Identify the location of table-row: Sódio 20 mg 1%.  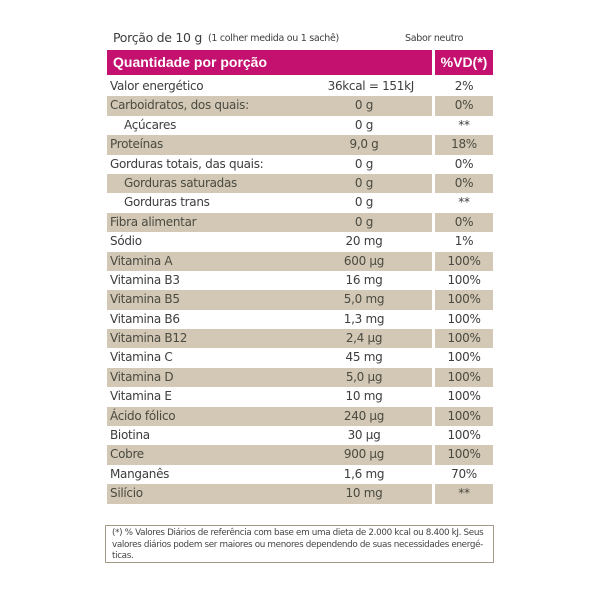
(300, 241).